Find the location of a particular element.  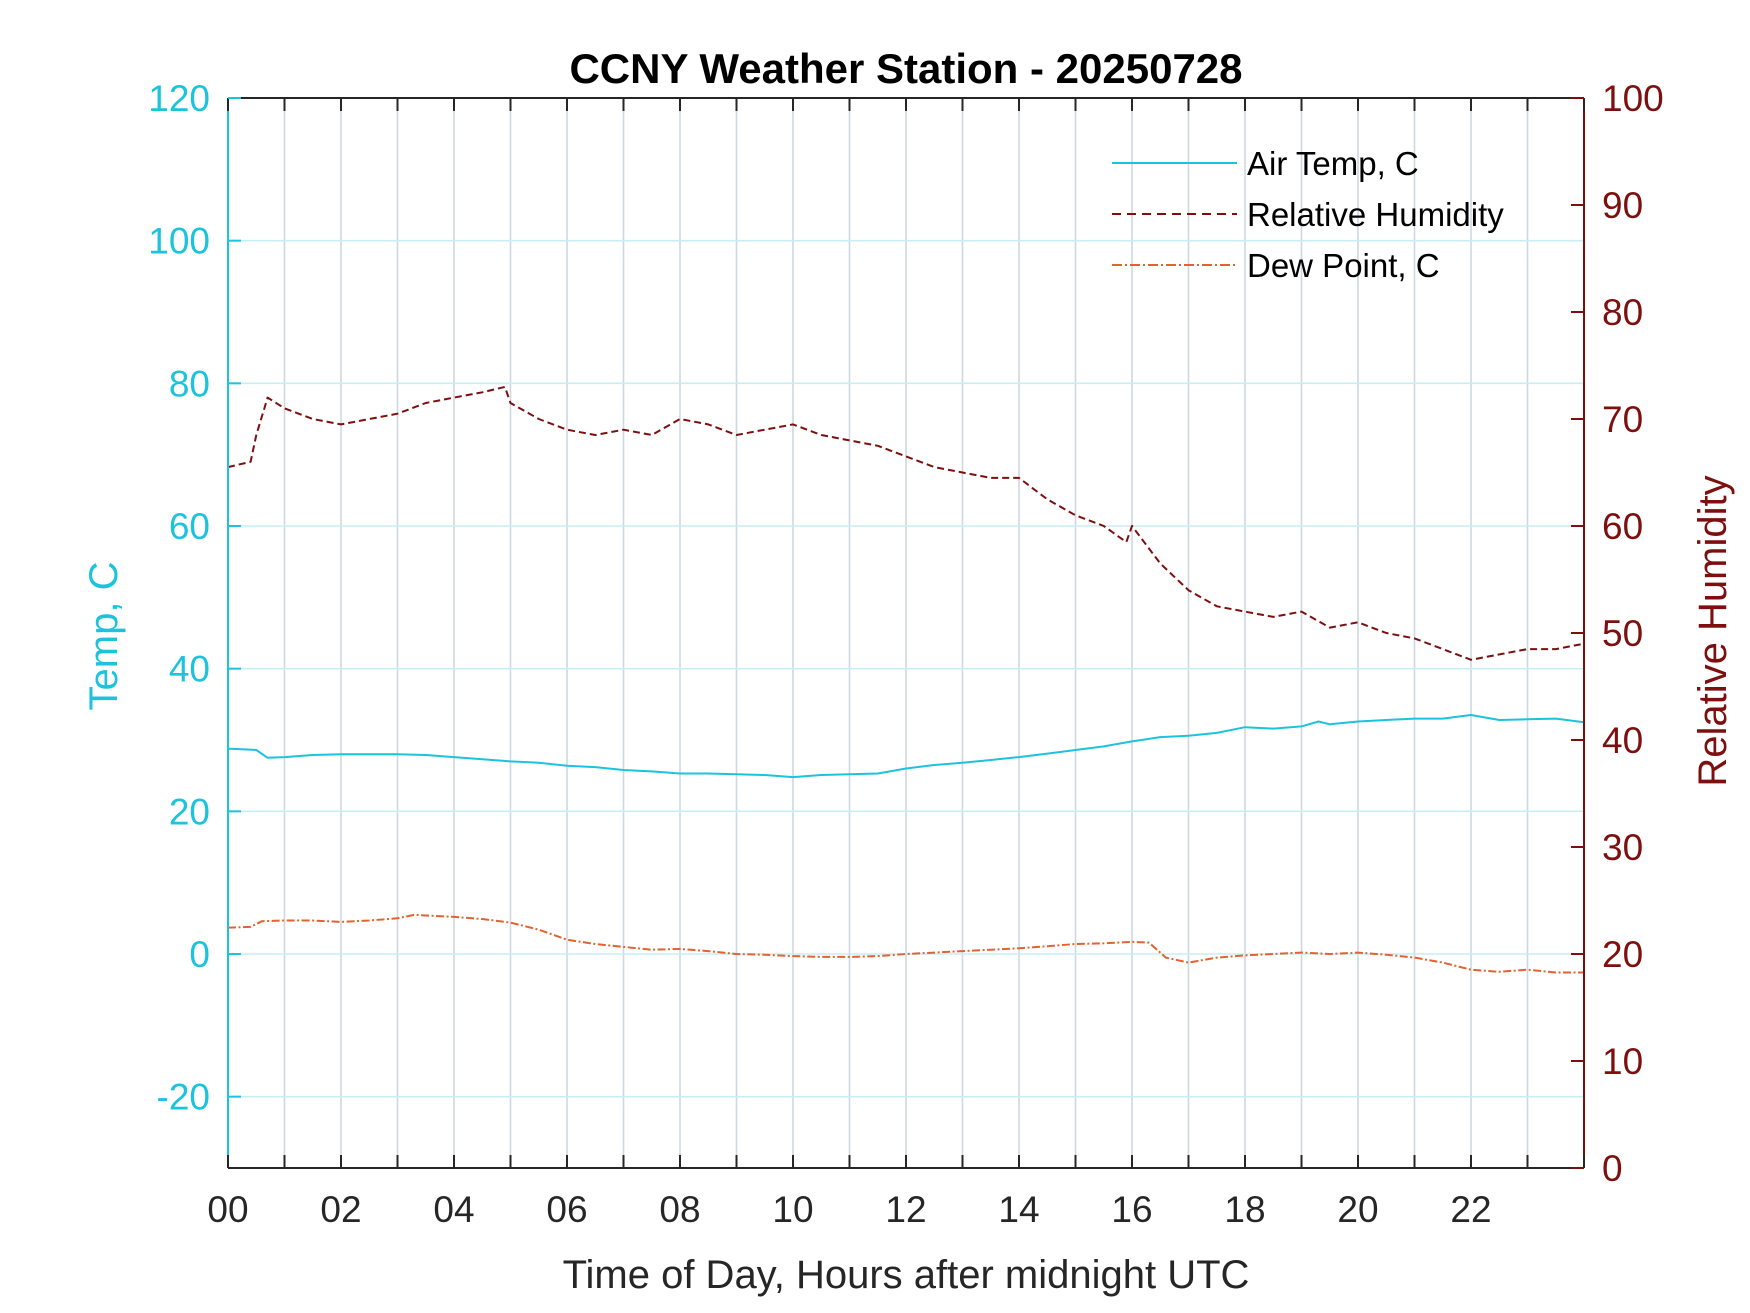

y-left-tick-label: 60 is located at coordinates (189, 526).